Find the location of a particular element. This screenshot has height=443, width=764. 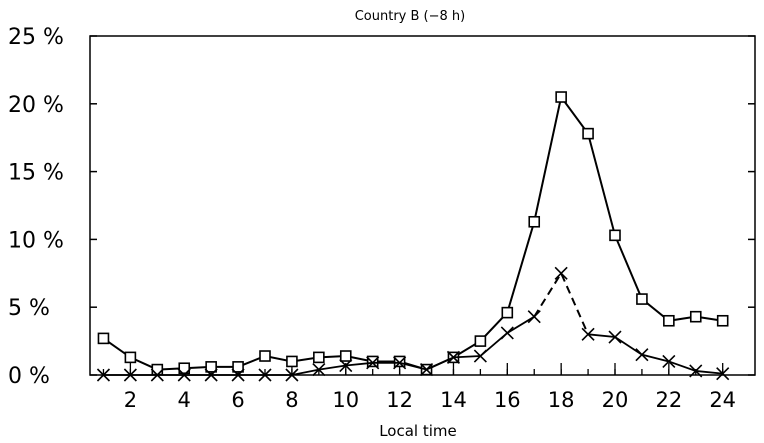

x-tick-label: 10 is located at coordinates (345, 400).